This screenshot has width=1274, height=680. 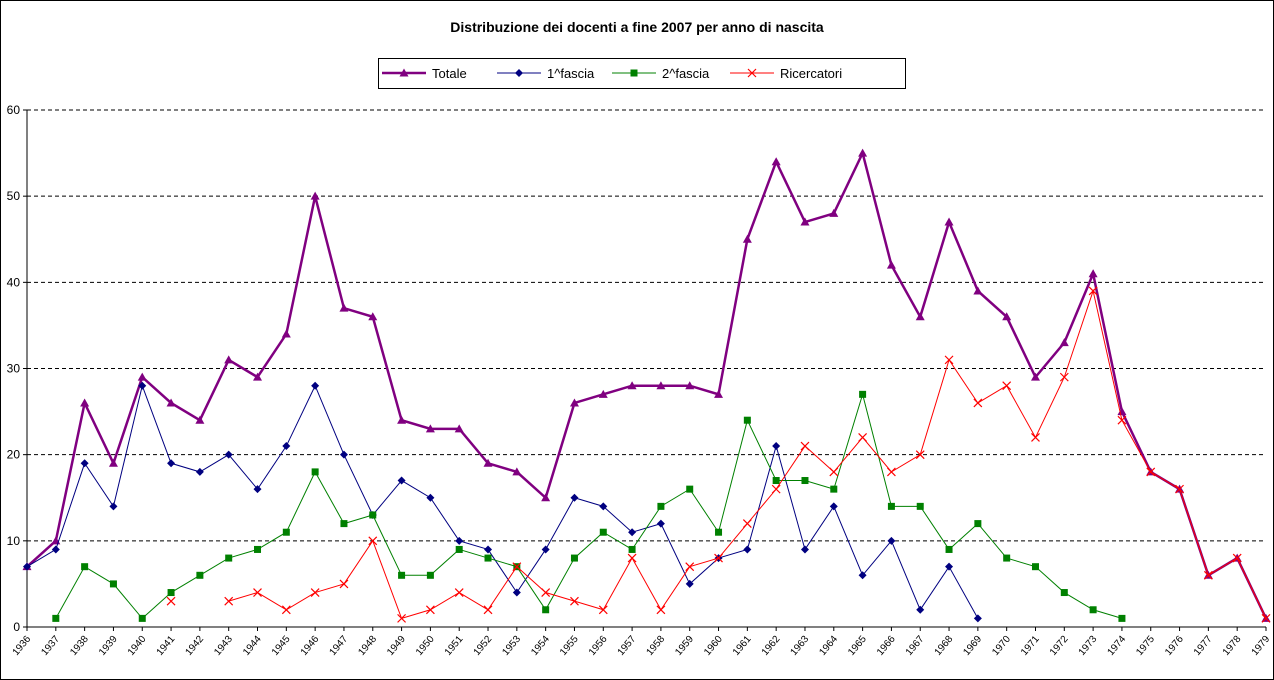 What do you see at coordinates (14, 455) in the screenshot?
I see `y-tick-label: 20` at bounding box center [14, 455].